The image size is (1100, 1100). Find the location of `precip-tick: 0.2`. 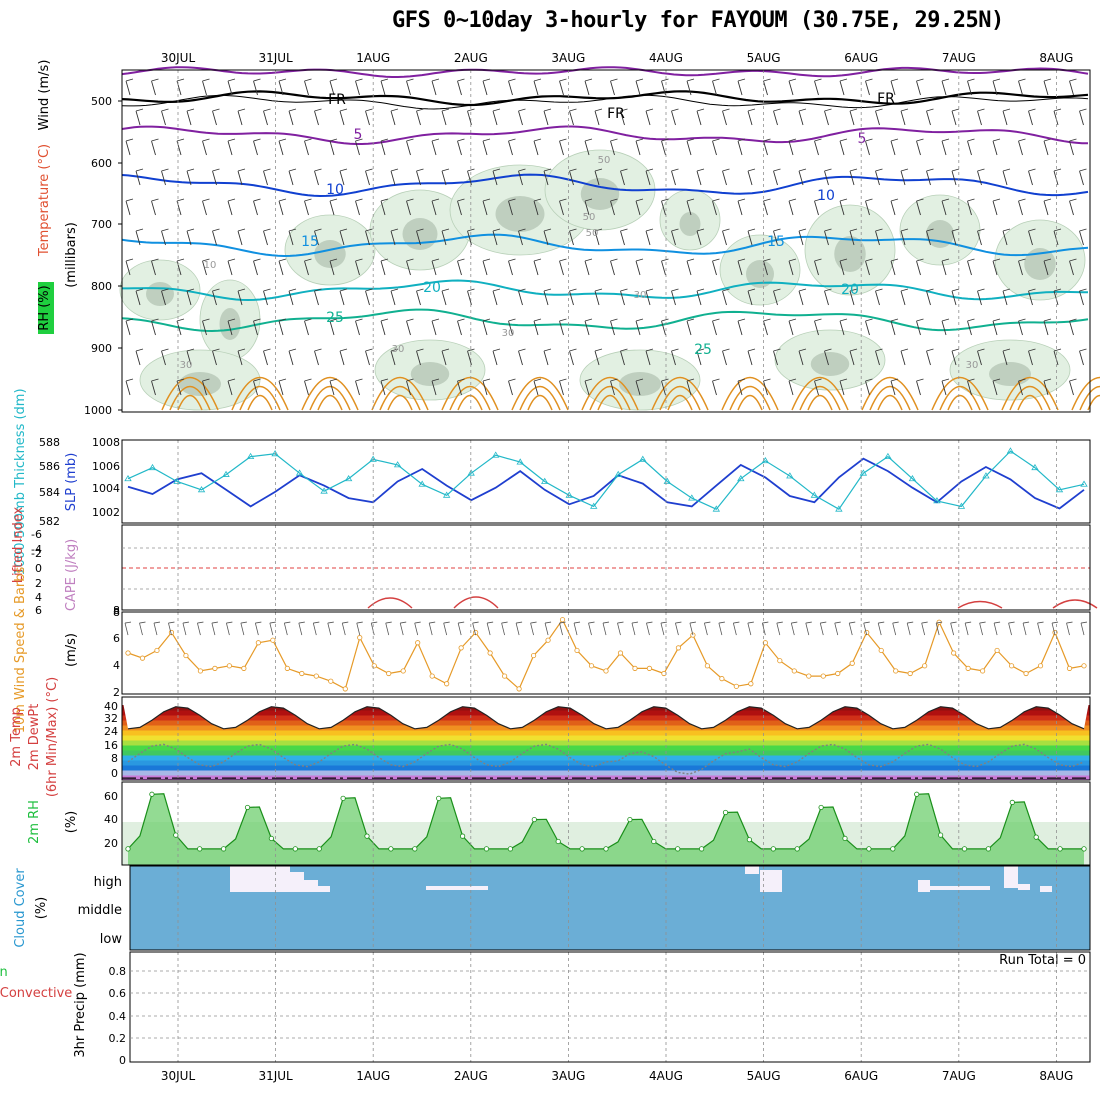

precip-tick: 0.2 is located at coordinates (118, 1038).